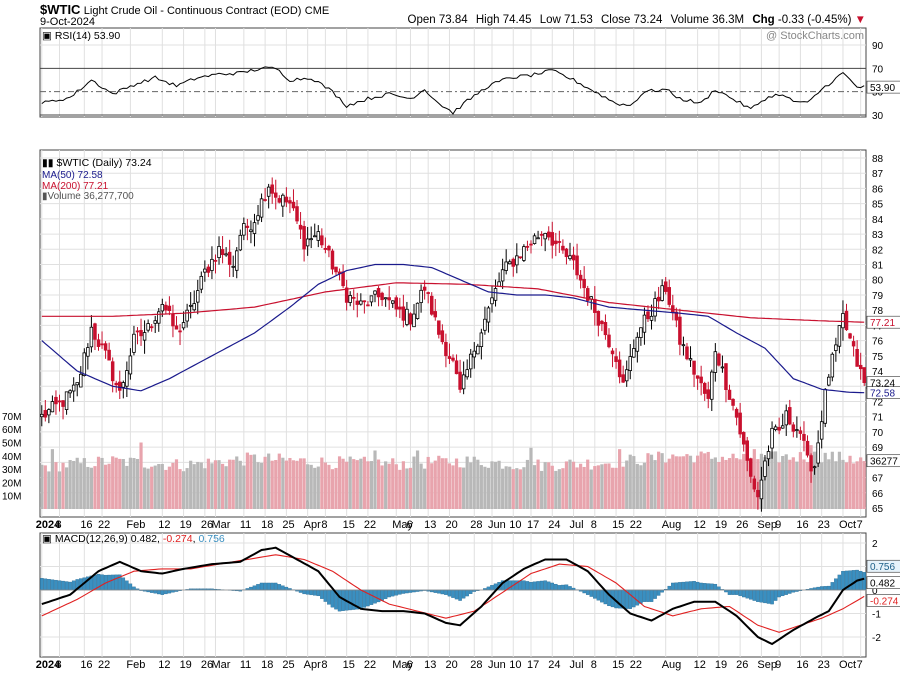  I want to click on ma50-tag-box, so click(883, 392).